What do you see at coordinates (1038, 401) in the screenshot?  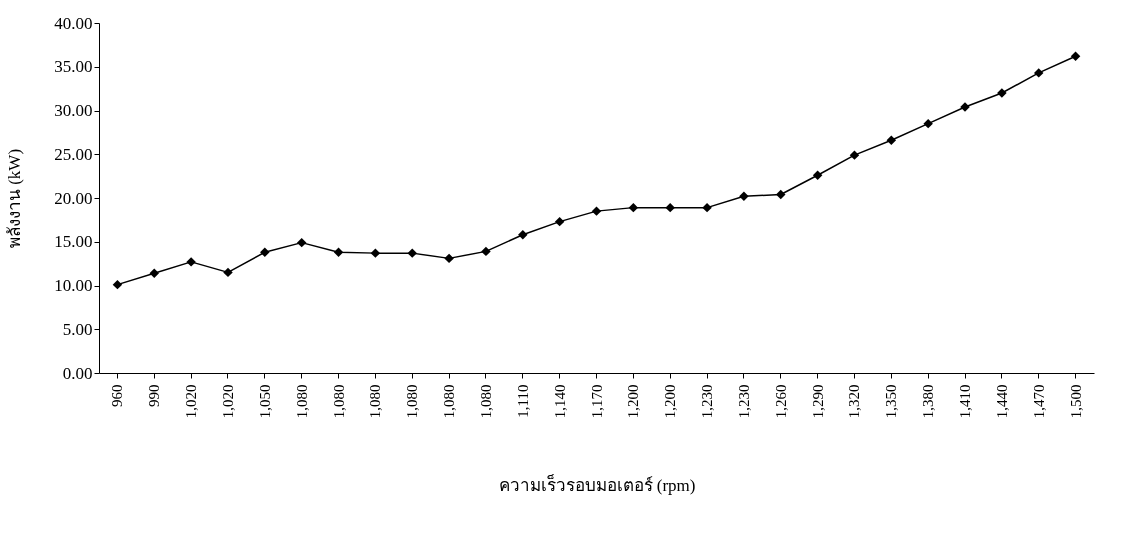 I see `x-tick-label: 1,470` at bounding box center [1038, 401].